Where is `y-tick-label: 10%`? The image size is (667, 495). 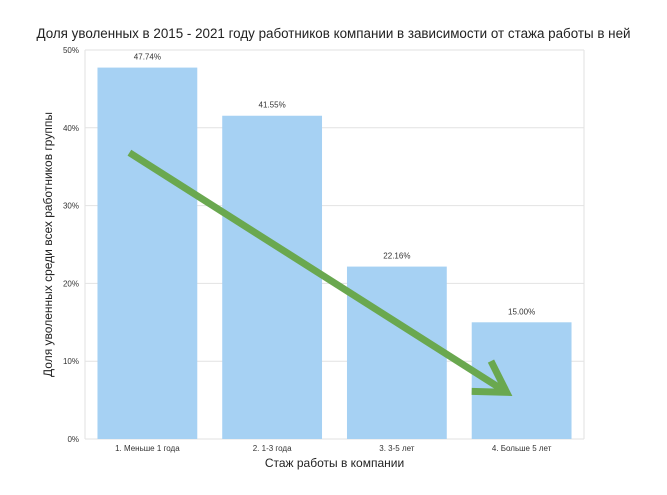
y-tick-label: 10% is located at coordinates (71, 361).